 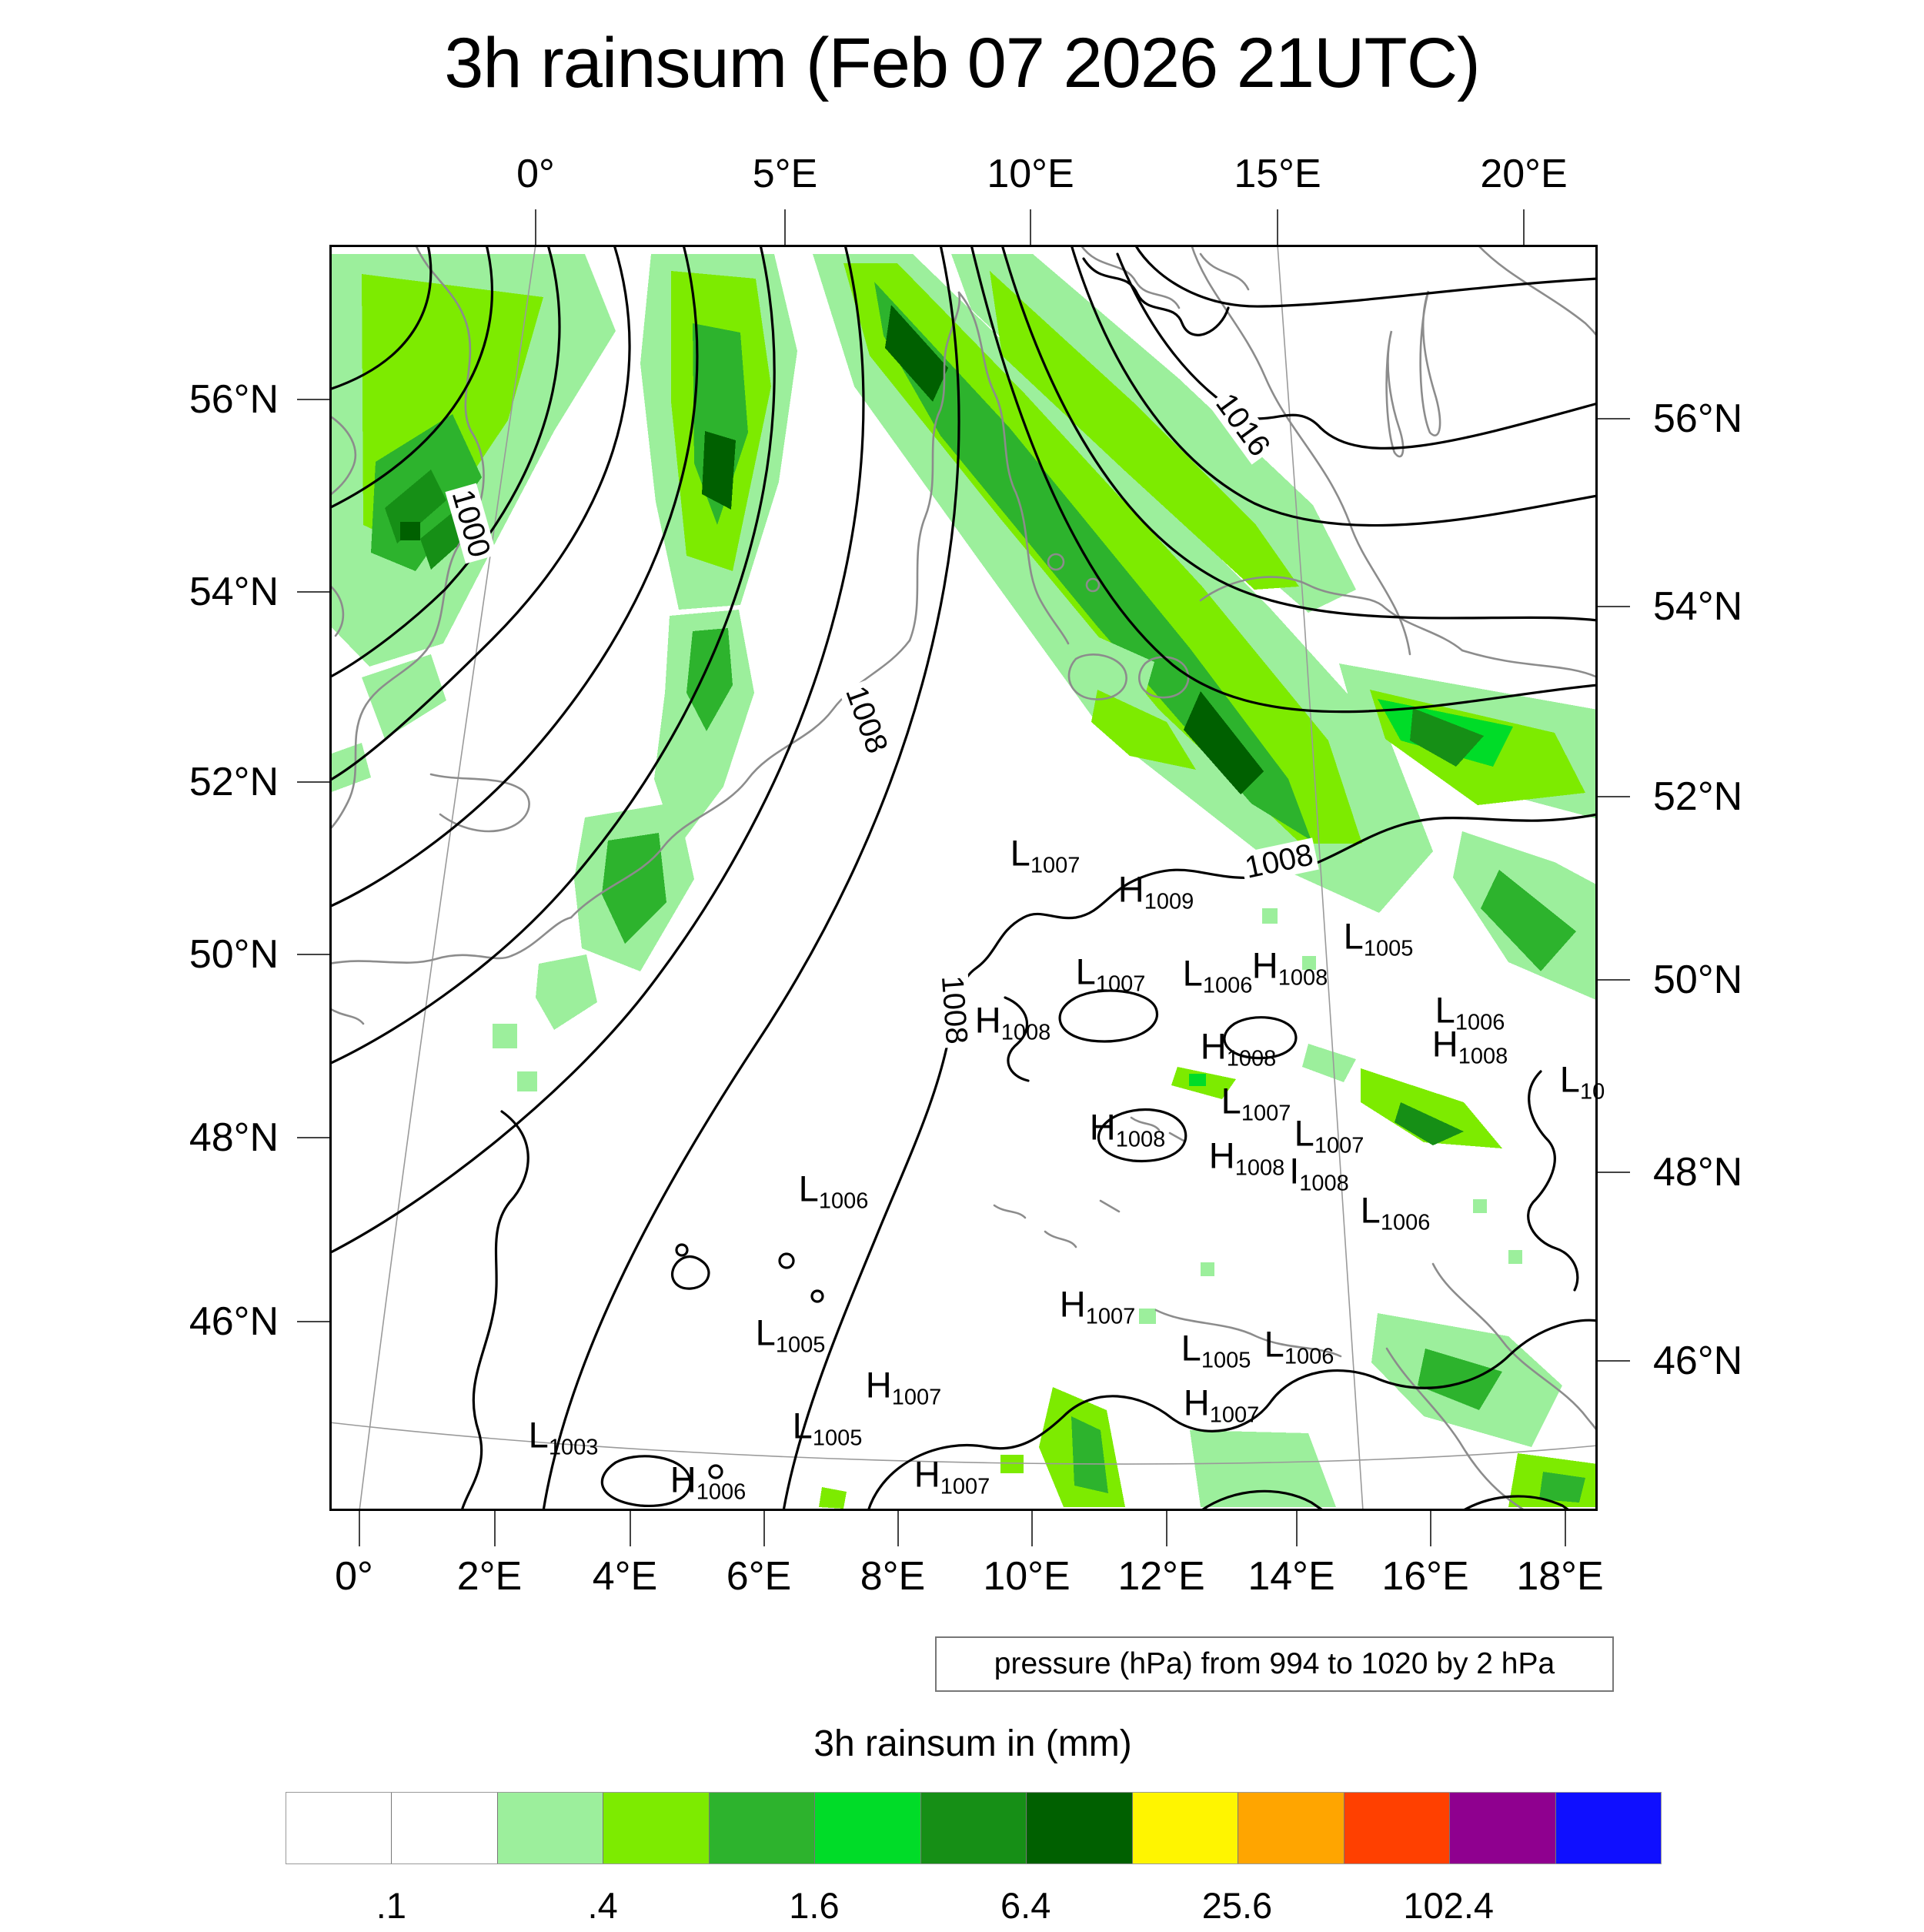 What do you see at coordinates (1030, 174) in the screenshot?
I see `axis-label-top: 10°E` at bounding box center [1030, 174].